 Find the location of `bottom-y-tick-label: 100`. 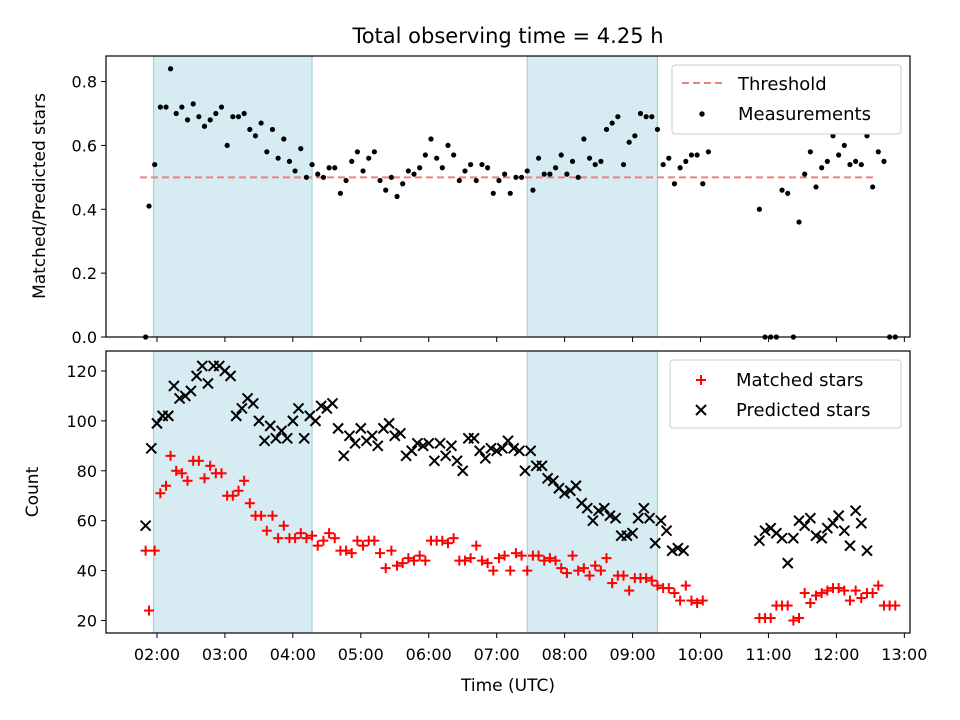

bottom-y-tick-label: 100 is located at coordinates (81, 421).